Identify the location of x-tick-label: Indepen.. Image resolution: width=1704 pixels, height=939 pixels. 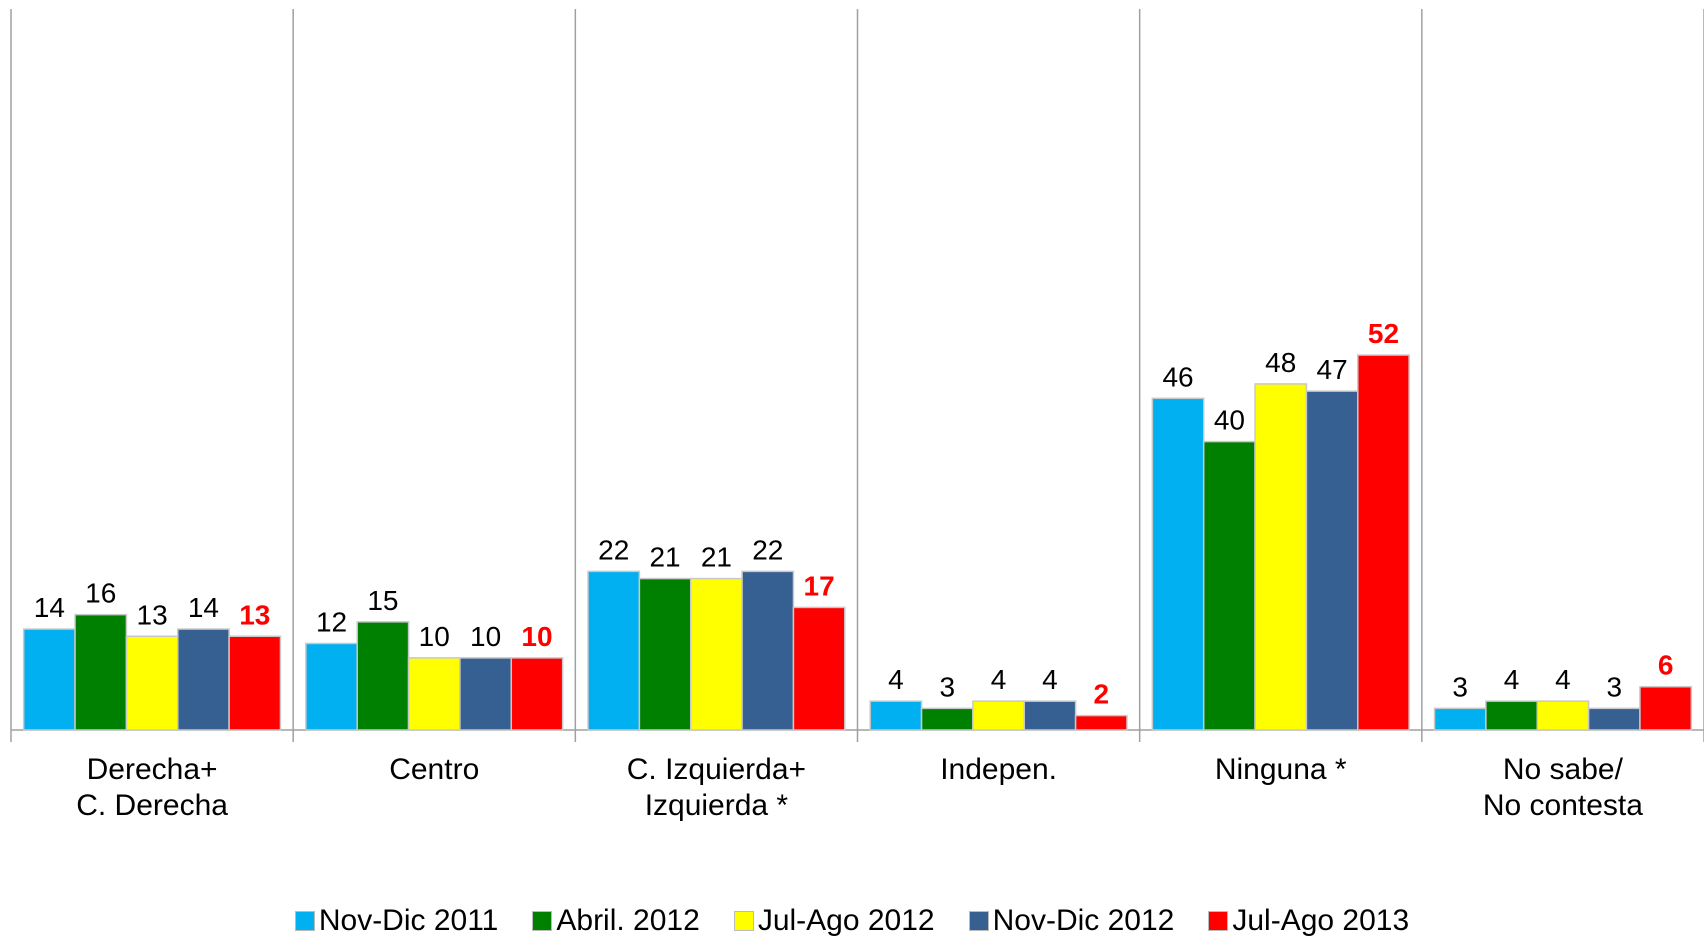
(998, 769).